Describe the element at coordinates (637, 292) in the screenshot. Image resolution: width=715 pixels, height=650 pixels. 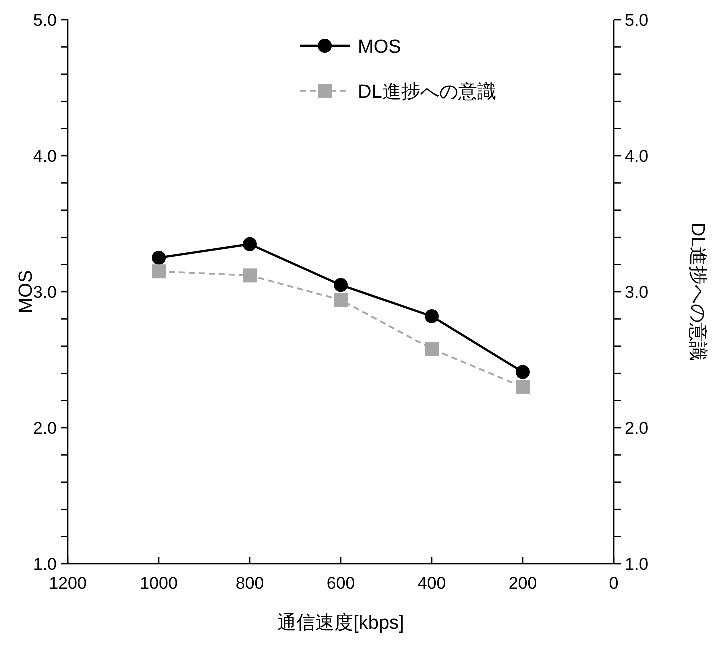
I see `y2-tick-label: 3.0` at that location.